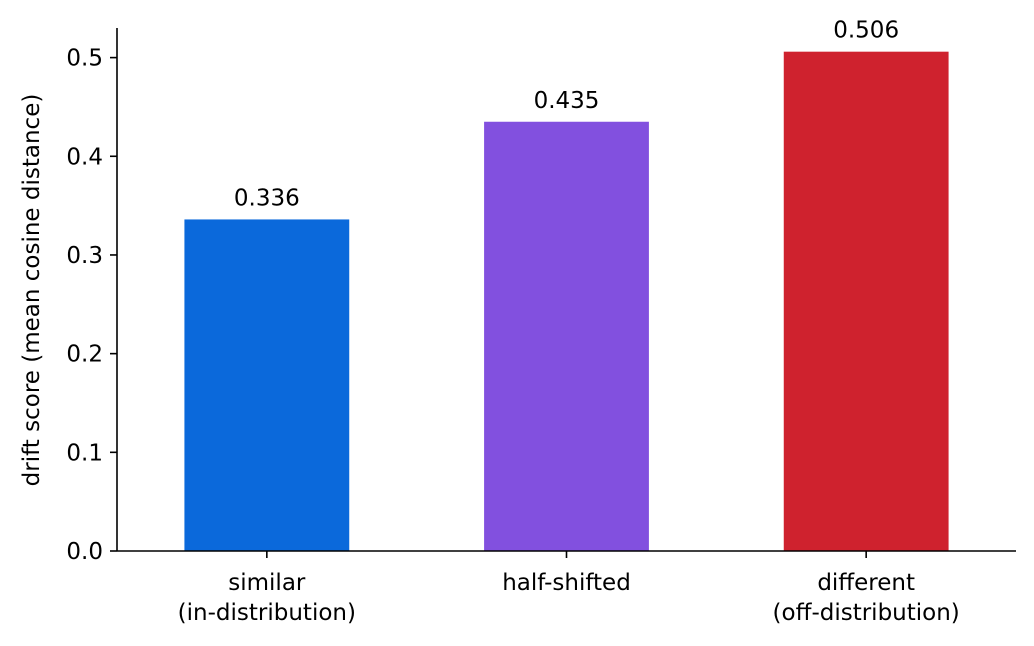  Describe the element at coordinates (567, 101) in the screenshot. I see `value-label-1: 0.435` at that location.